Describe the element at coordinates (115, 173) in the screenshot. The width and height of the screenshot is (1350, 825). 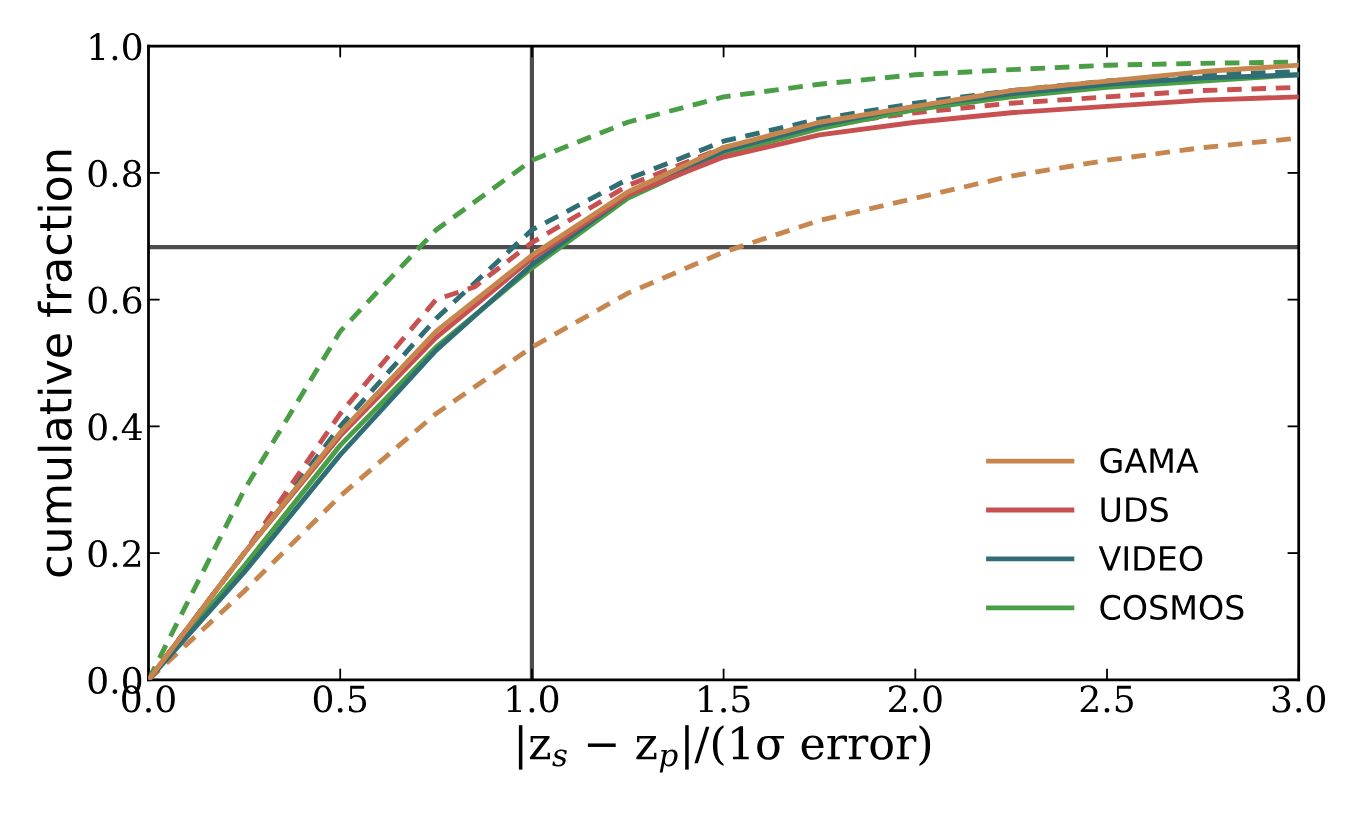
I see `y-tick-label: 0.8` at that location.